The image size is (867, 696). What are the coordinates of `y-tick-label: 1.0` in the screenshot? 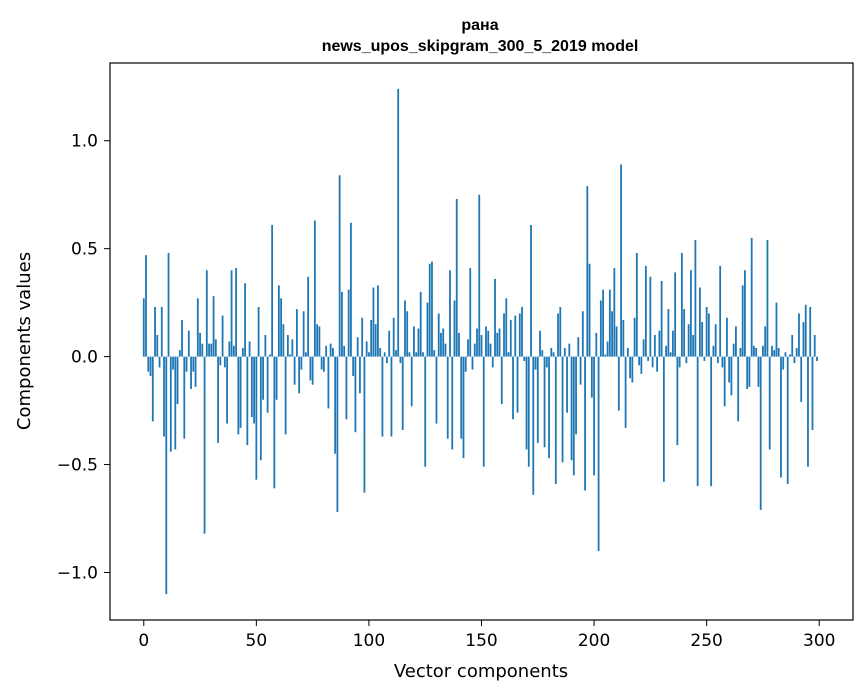 It's located at (84, 142).